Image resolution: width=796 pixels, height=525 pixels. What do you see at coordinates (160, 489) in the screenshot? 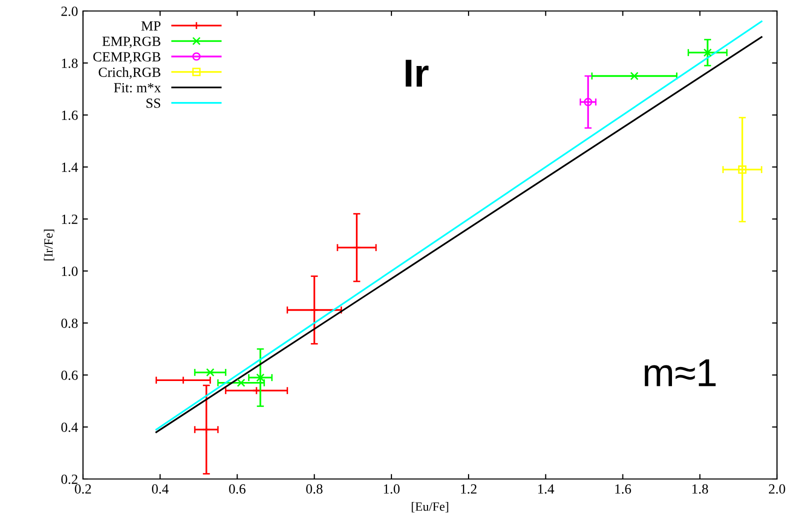
I see `x-tick-label: 0.4` at bounding box center [160, 489].